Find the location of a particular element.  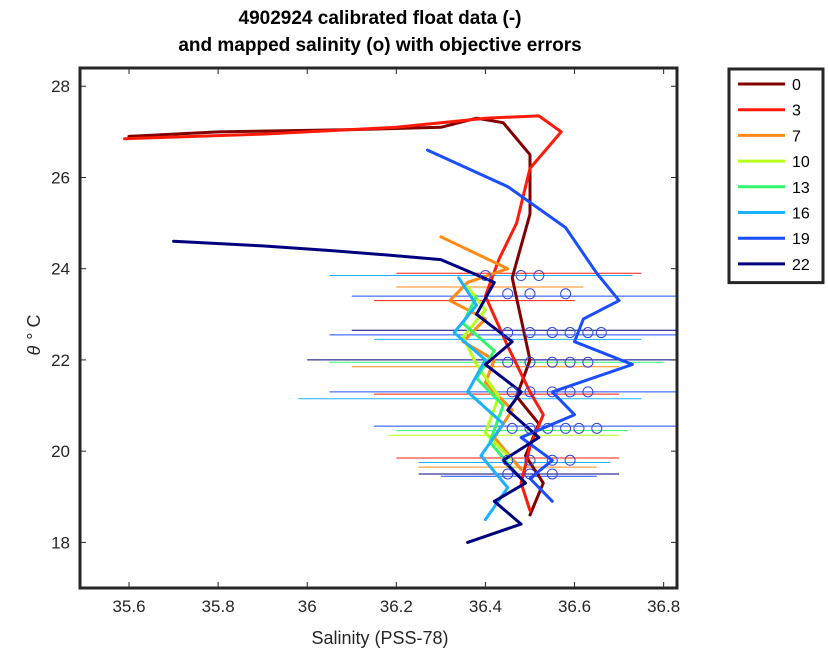

x-tick-label-3: 36.2 is located at coordinates (396, 606).